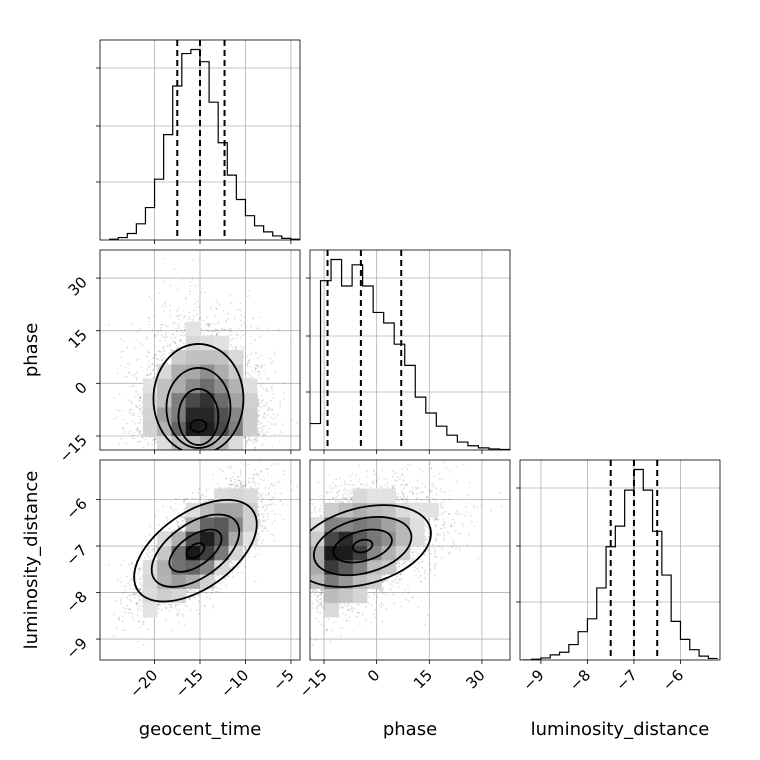 The image size is (760, 760). I want to click on histogram-clip-group, so click(204, 140).